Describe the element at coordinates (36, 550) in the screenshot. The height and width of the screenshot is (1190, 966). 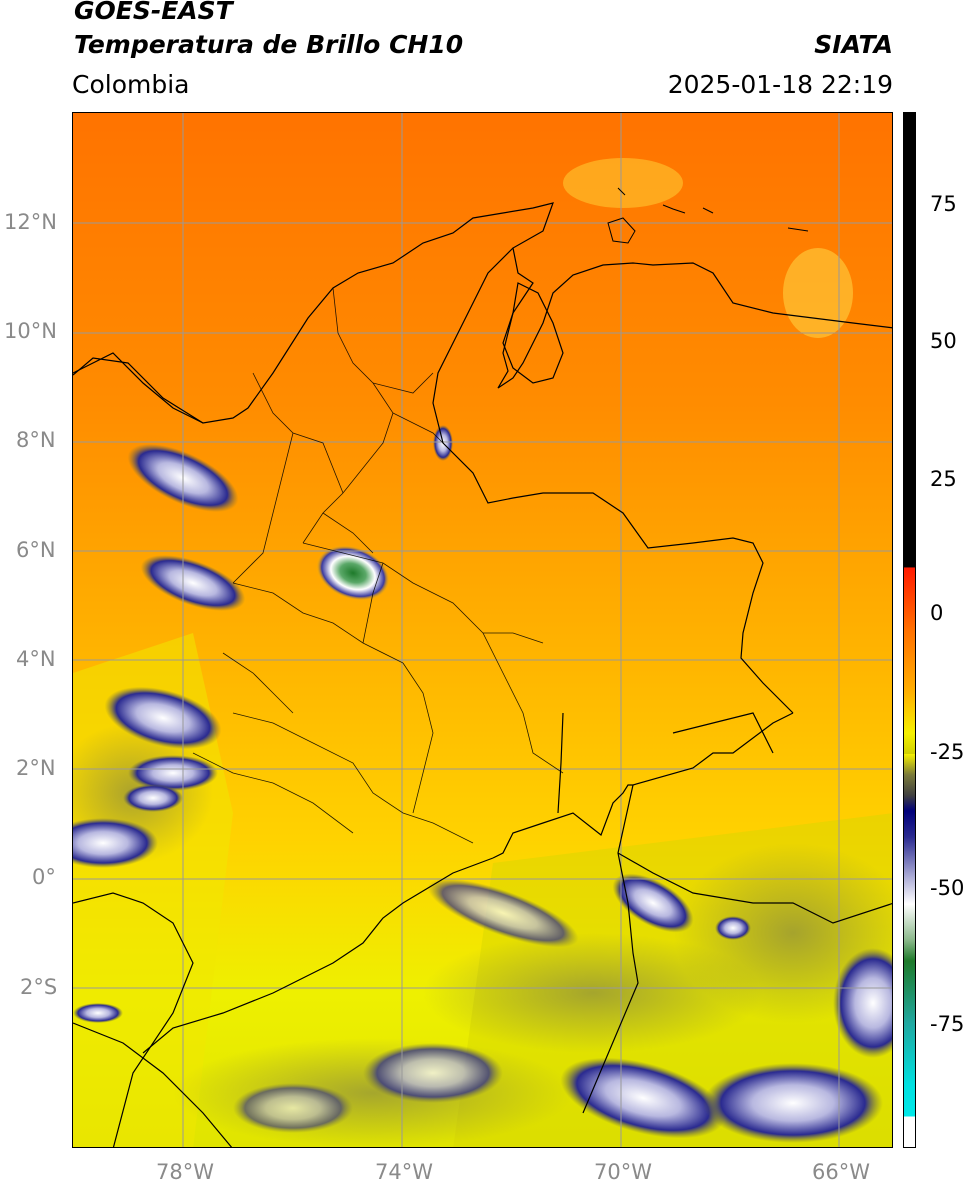
I see `lat-label: 6°N` at that location.